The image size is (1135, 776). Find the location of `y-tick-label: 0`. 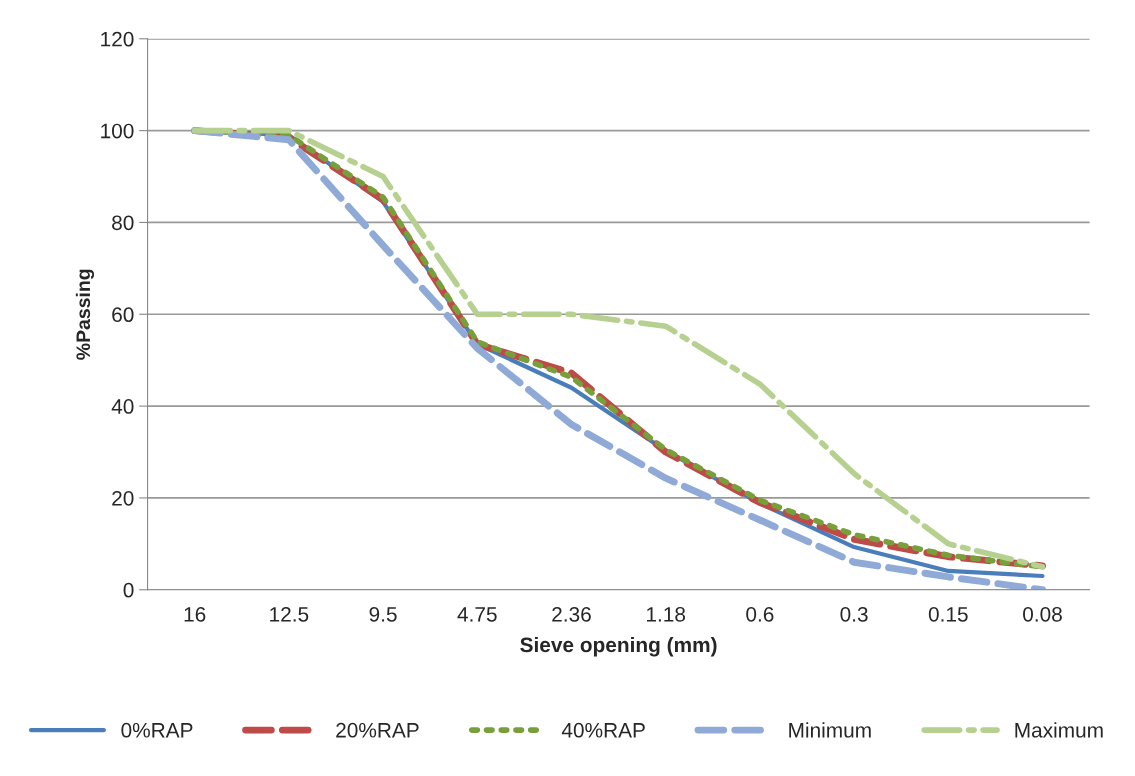

y-tick-label: 0 is located at coordinates (128, 590).